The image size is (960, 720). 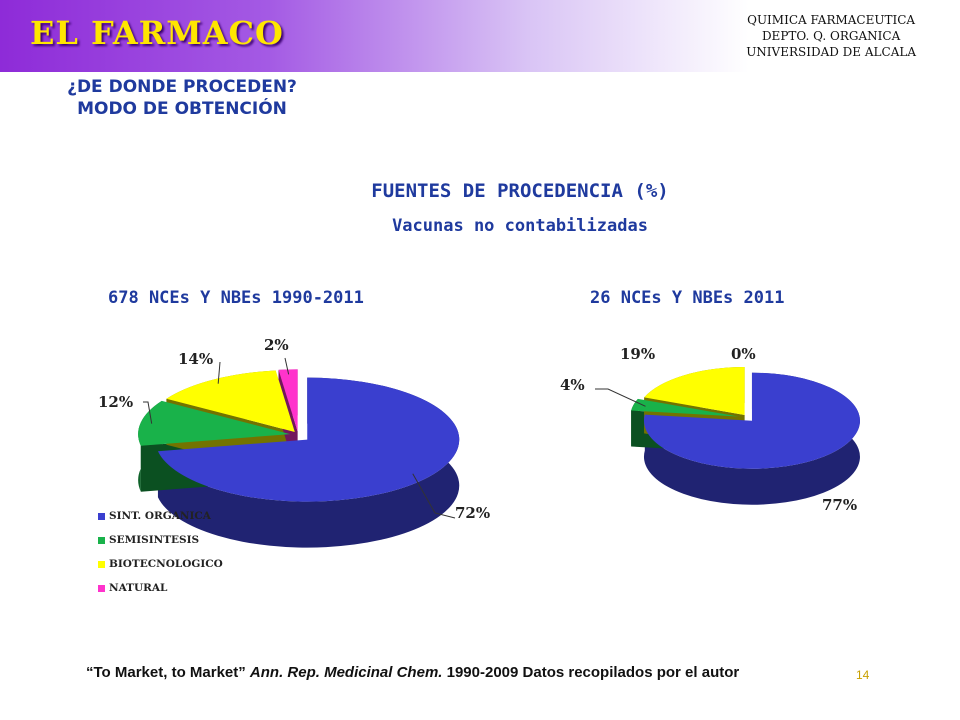 What do you see at coordinates (182, 87) in the screenshot?
I see `subtitle-line: ¿DE DONDE PROCEDEN?` at bounding box center [182, 87].